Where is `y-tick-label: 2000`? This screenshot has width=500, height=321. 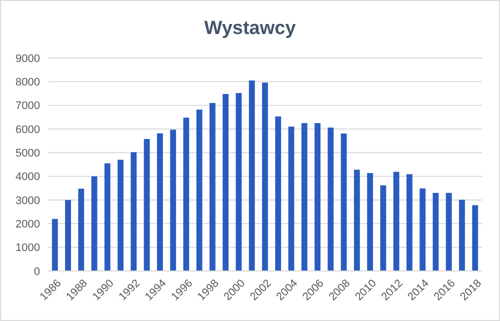 y-tick-label: 2000 is located at coordinates (28, 224).